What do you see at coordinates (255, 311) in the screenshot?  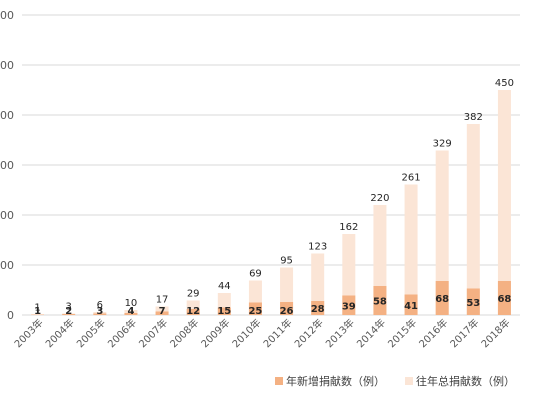 I see `data-label-new: 25` at bounding box center [255, 311].